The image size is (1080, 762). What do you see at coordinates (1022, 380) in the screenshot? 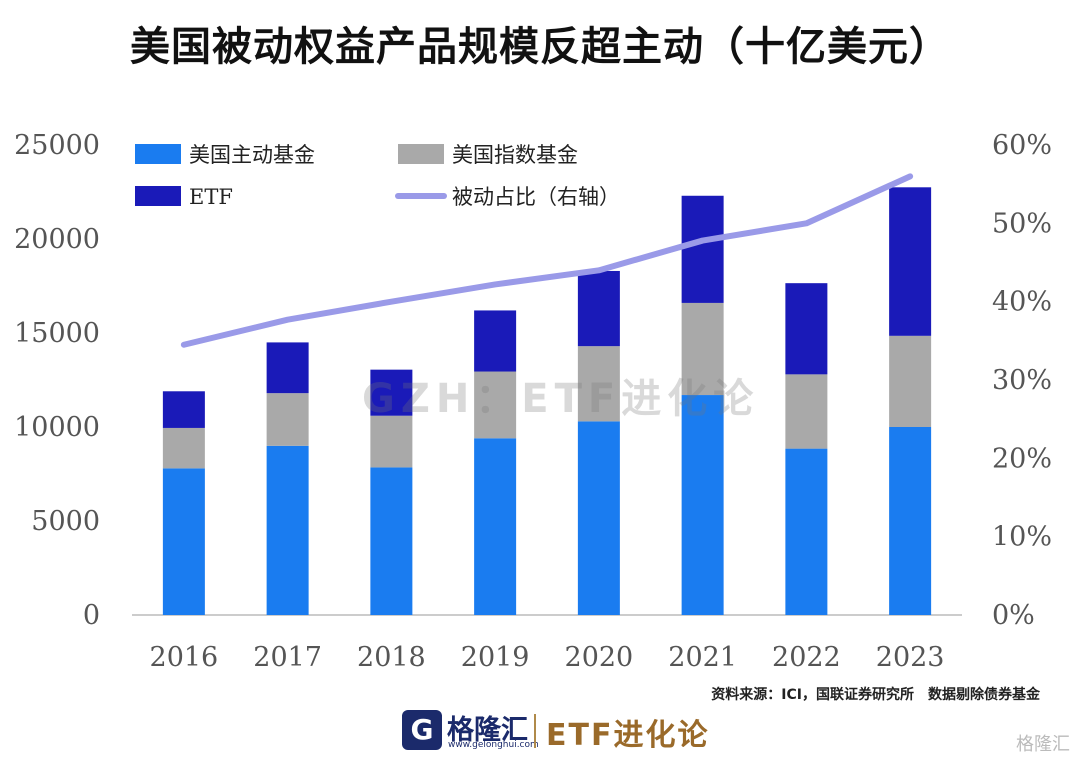
I see `y2-tick-label: 30%` at bounding box center [1022, 380].